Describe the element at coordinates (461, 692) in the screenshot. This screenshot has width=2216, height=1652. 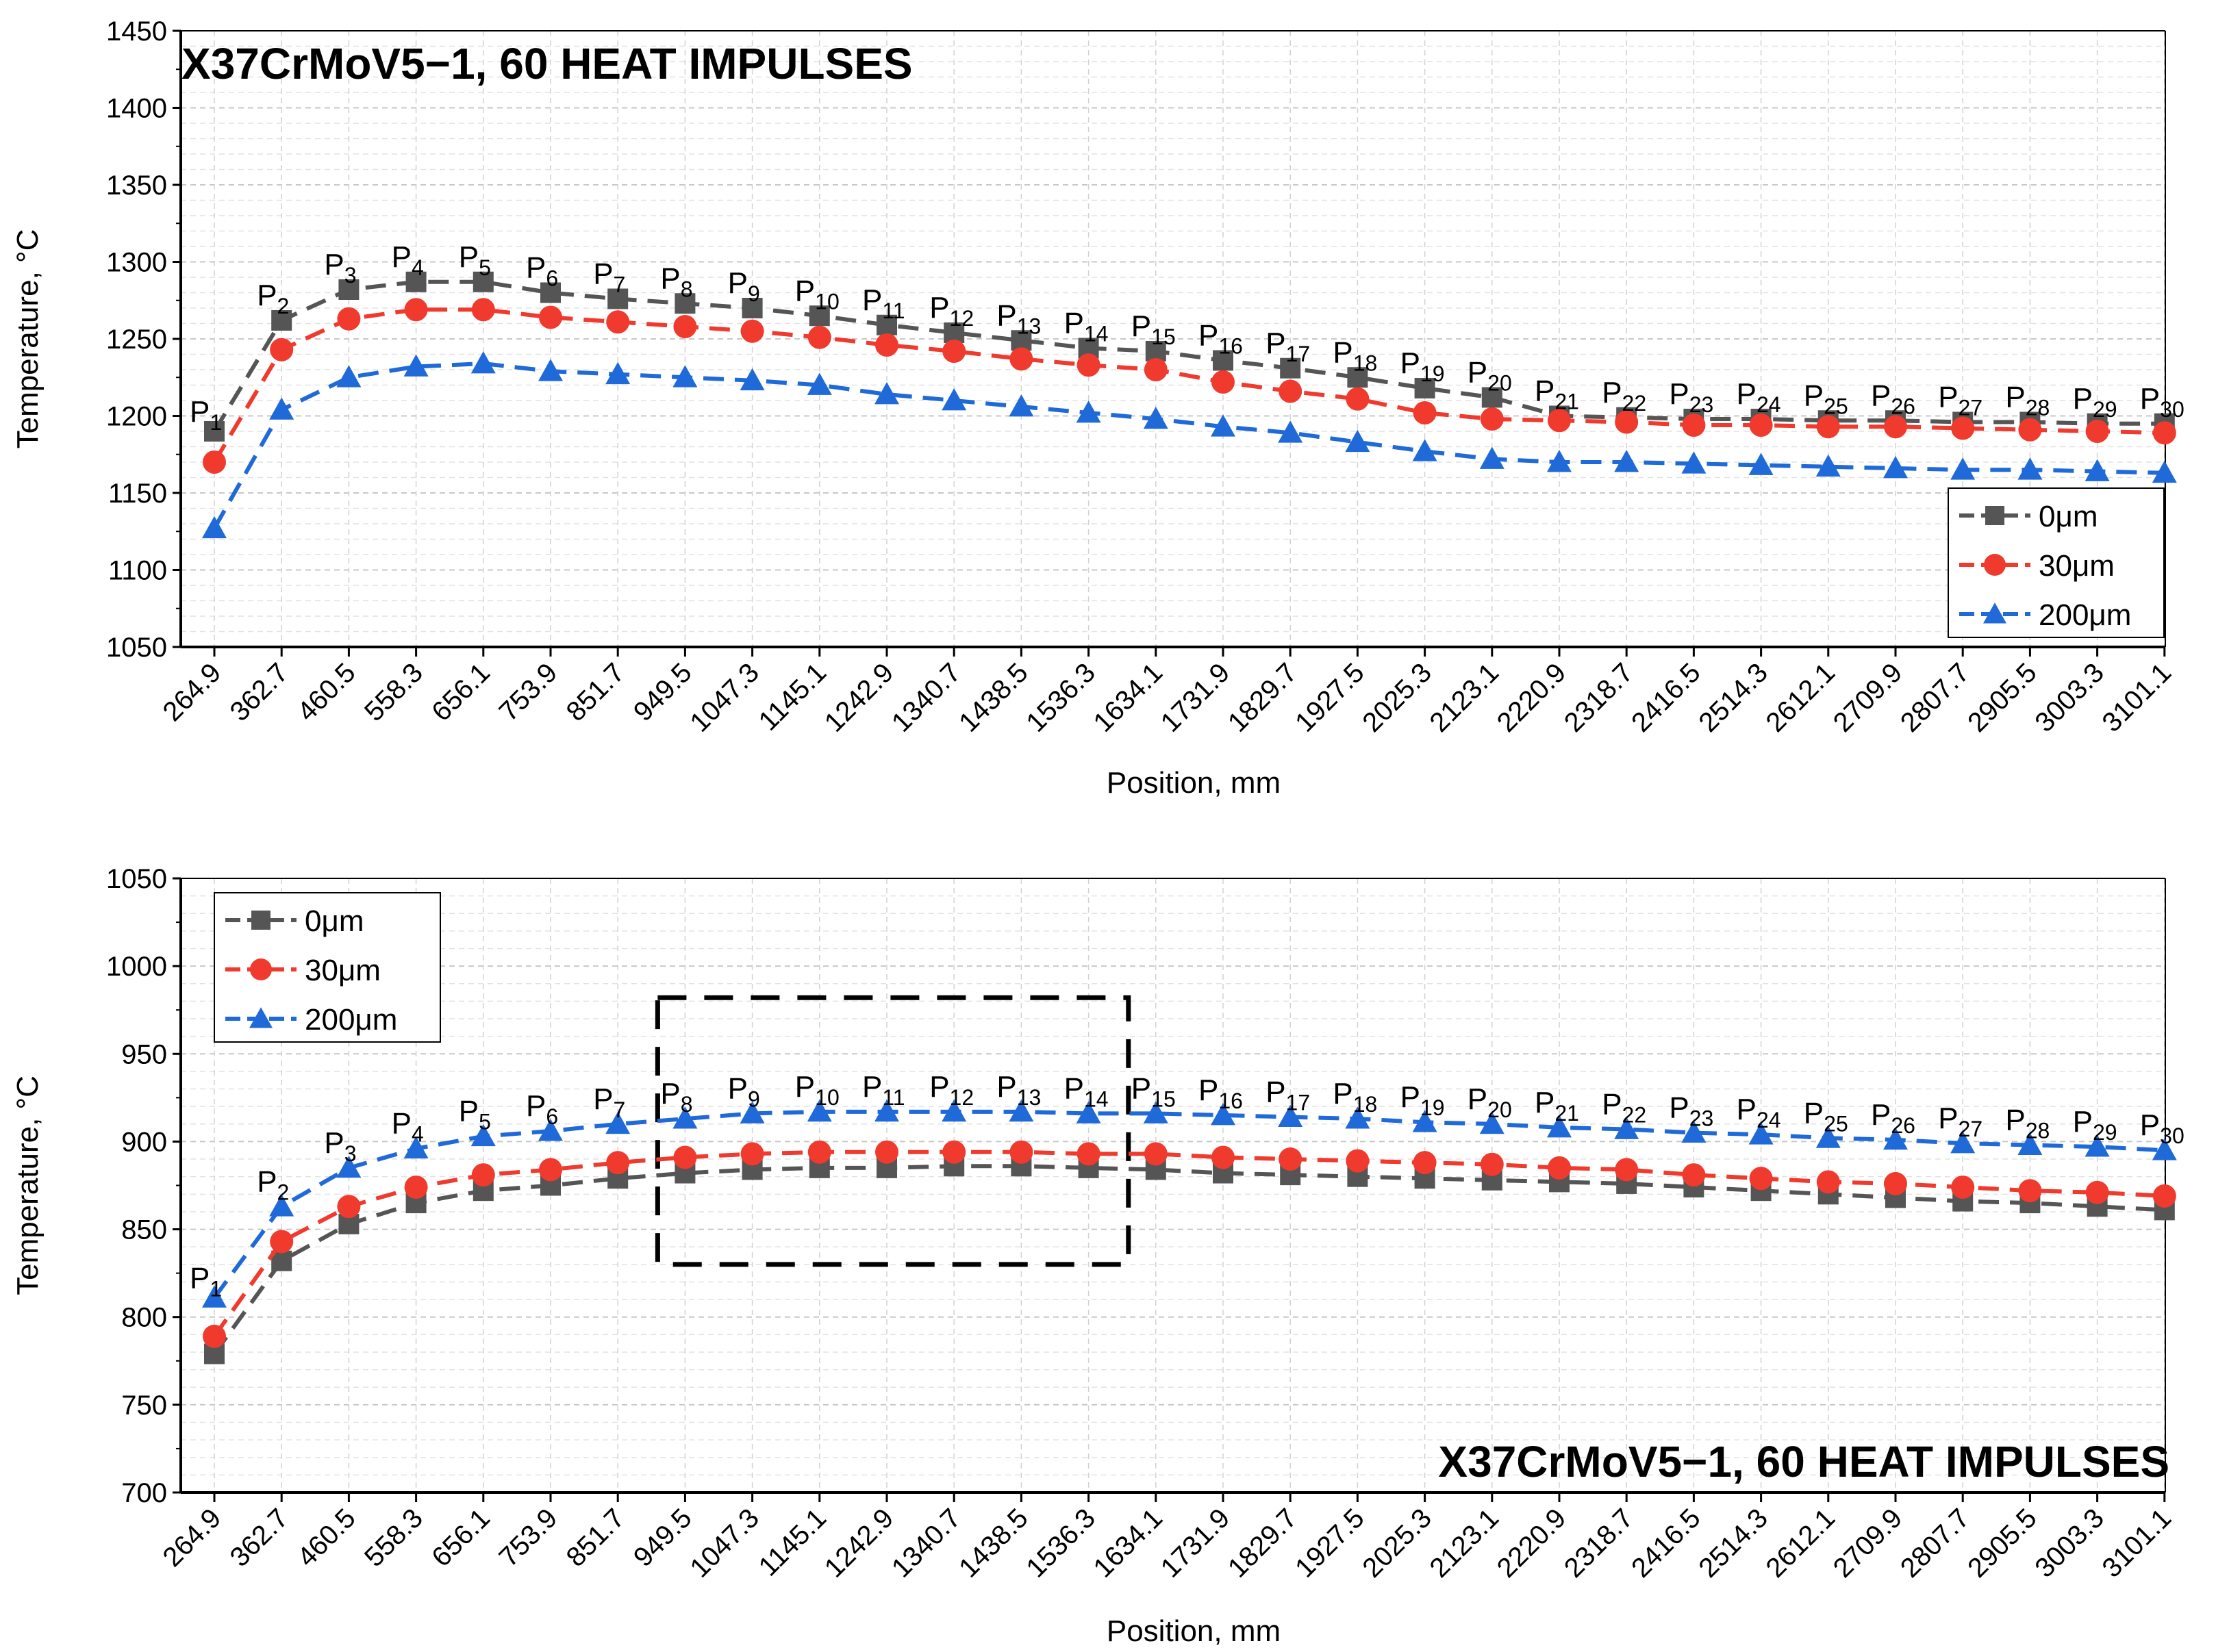
I see `x-tick-label: 656.1` at that location.